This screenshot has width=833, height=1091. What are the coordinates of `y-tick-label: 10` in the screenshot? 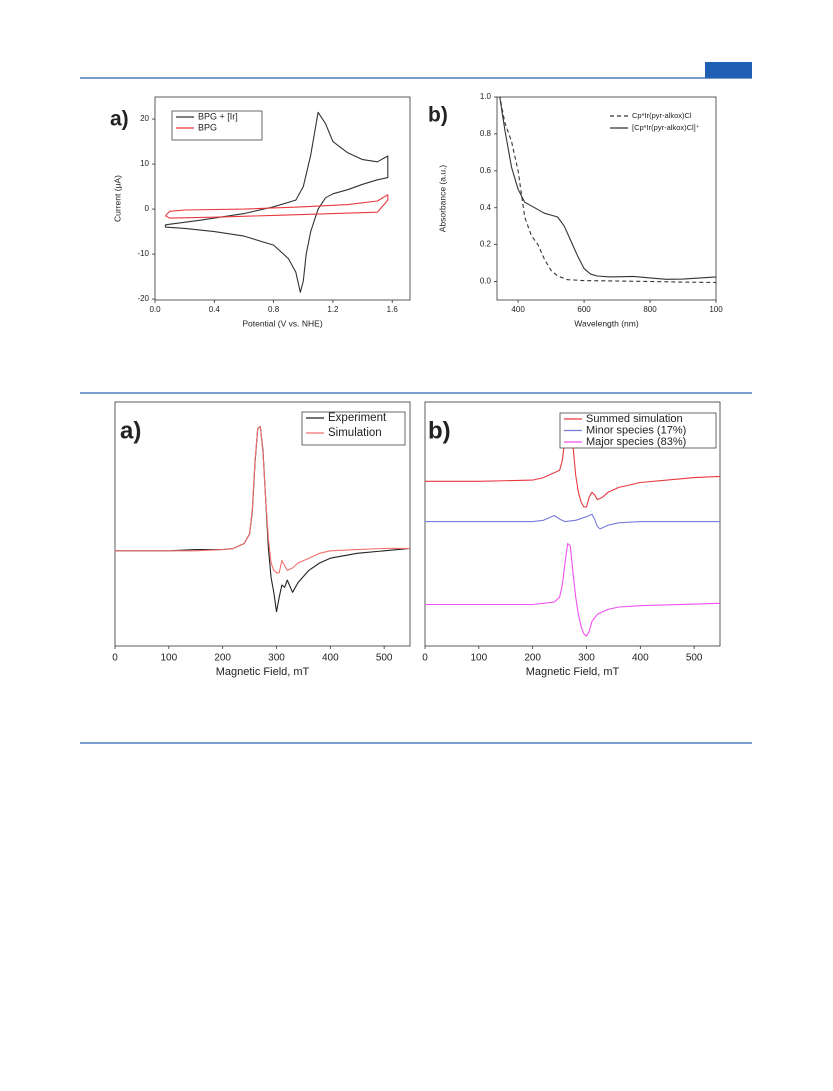 It's located at (144, 163).